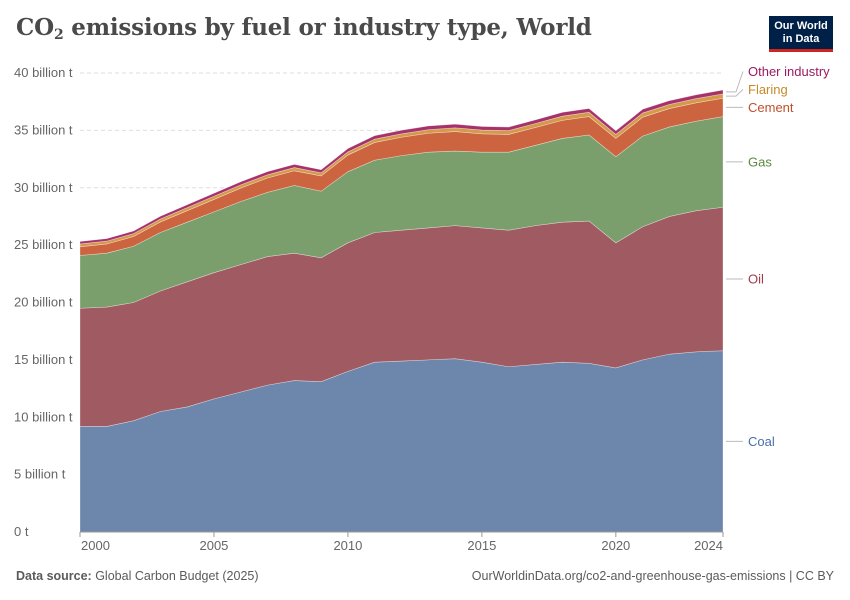 The width and height of the screenshot is (850, 600). What do you see at coordinates (768, 89) in the screenshot?
I see `legend-label-flaring: Flaring` at bounding box center [768, 89].